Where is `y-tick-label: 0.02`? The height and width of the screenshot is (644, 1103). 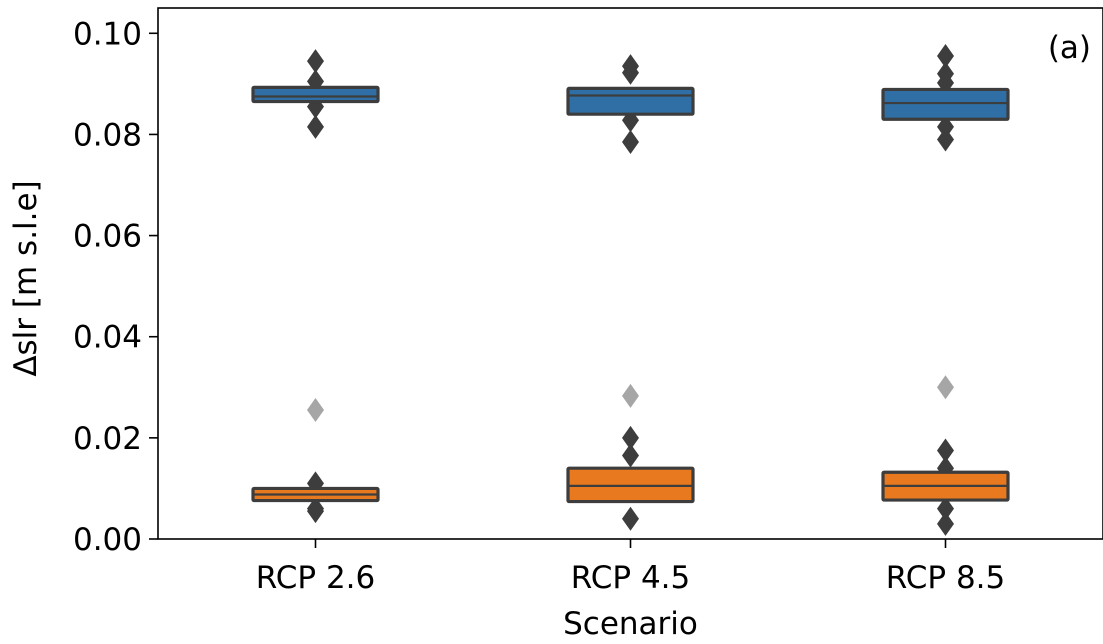
y-tick-label: 0.02 is located at coordinates (107, 439).